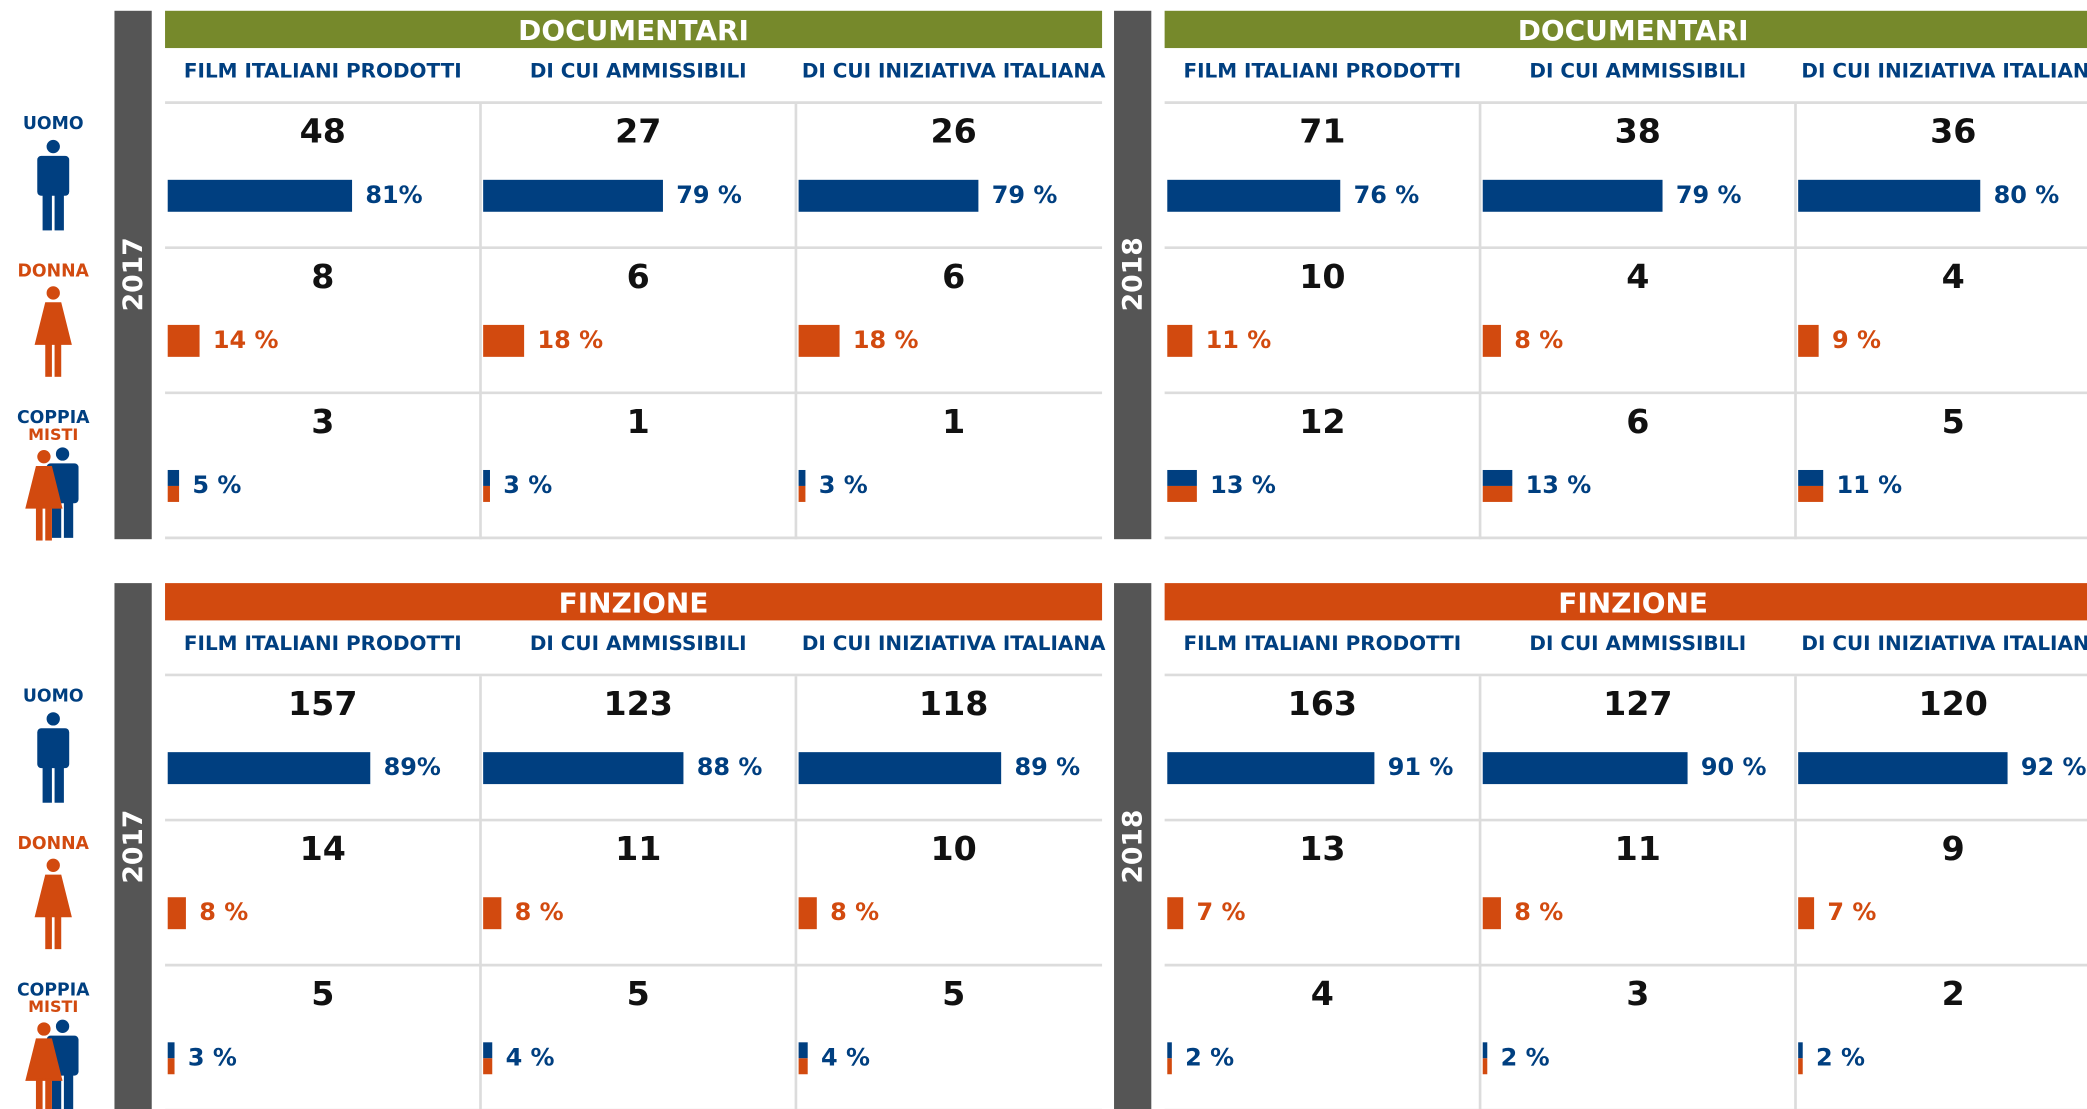 The image size is (2087, 1109). Describe the element at coordinates (1637, 703) in the screenshot. I see `count: 127` at that location.